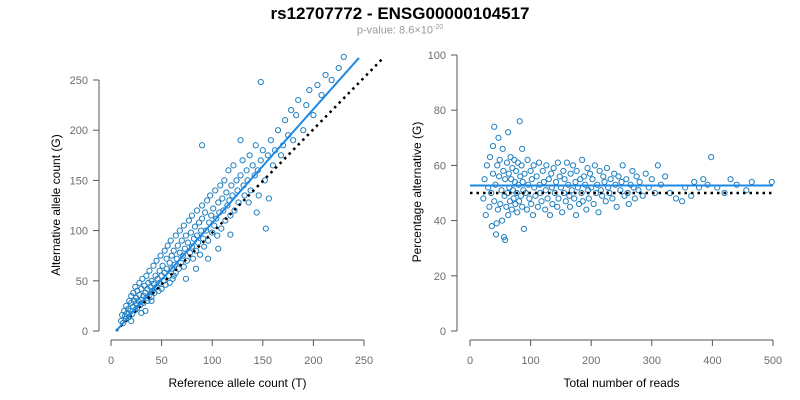 This screenshot has height=400, width=800. I want to click on y-axis-label: Percentage alternative (G), so click(417, 192).